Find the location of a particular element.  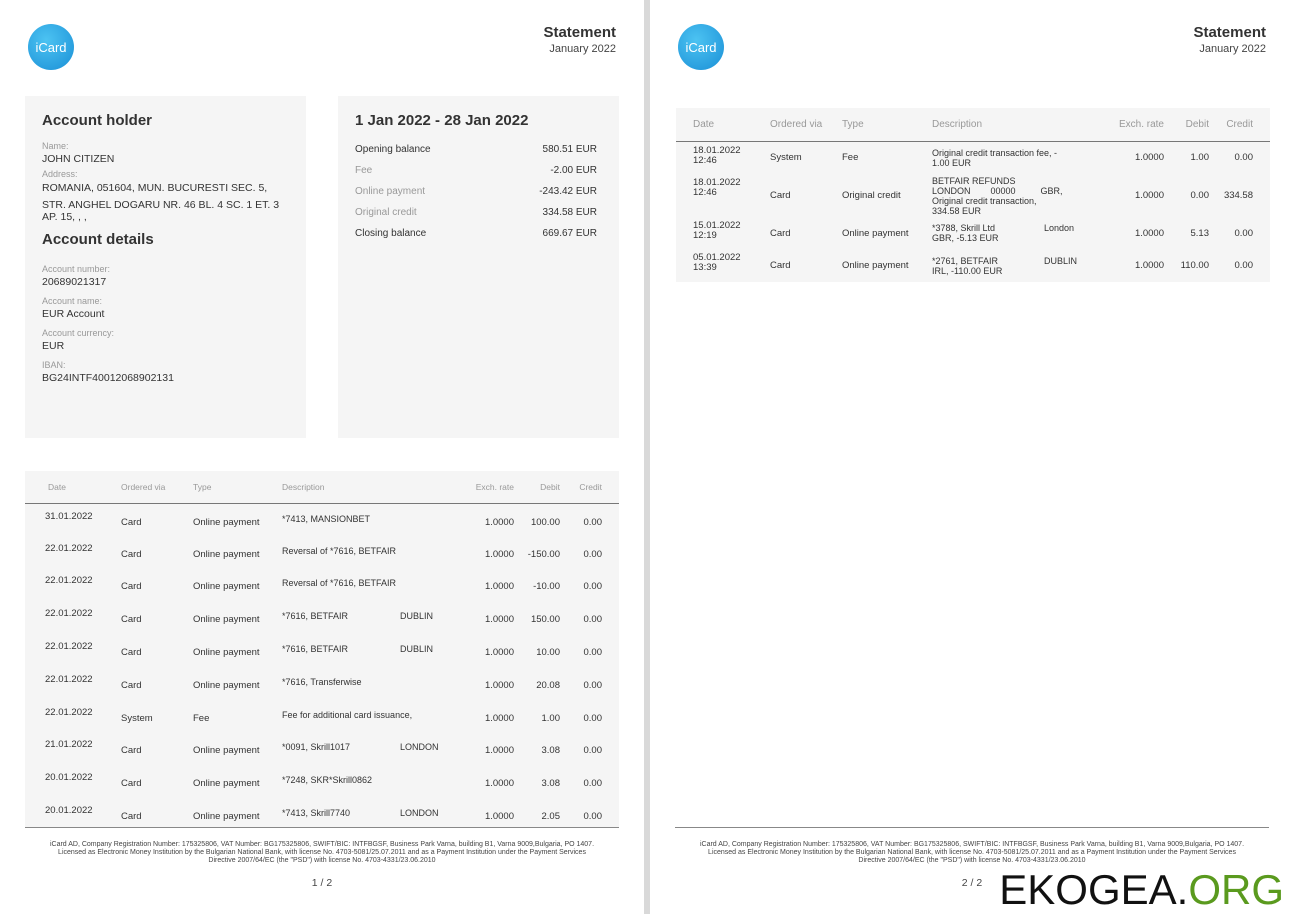

statement-period: 1 Jan 2022 - 28 Jan 2022 is located at coordinates (442, 120).